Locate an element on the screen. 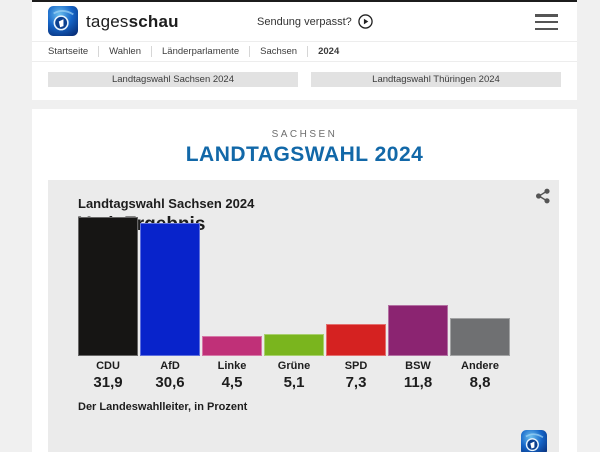  bar-column: SPD 7,3 is located at coordinates (356, 357).